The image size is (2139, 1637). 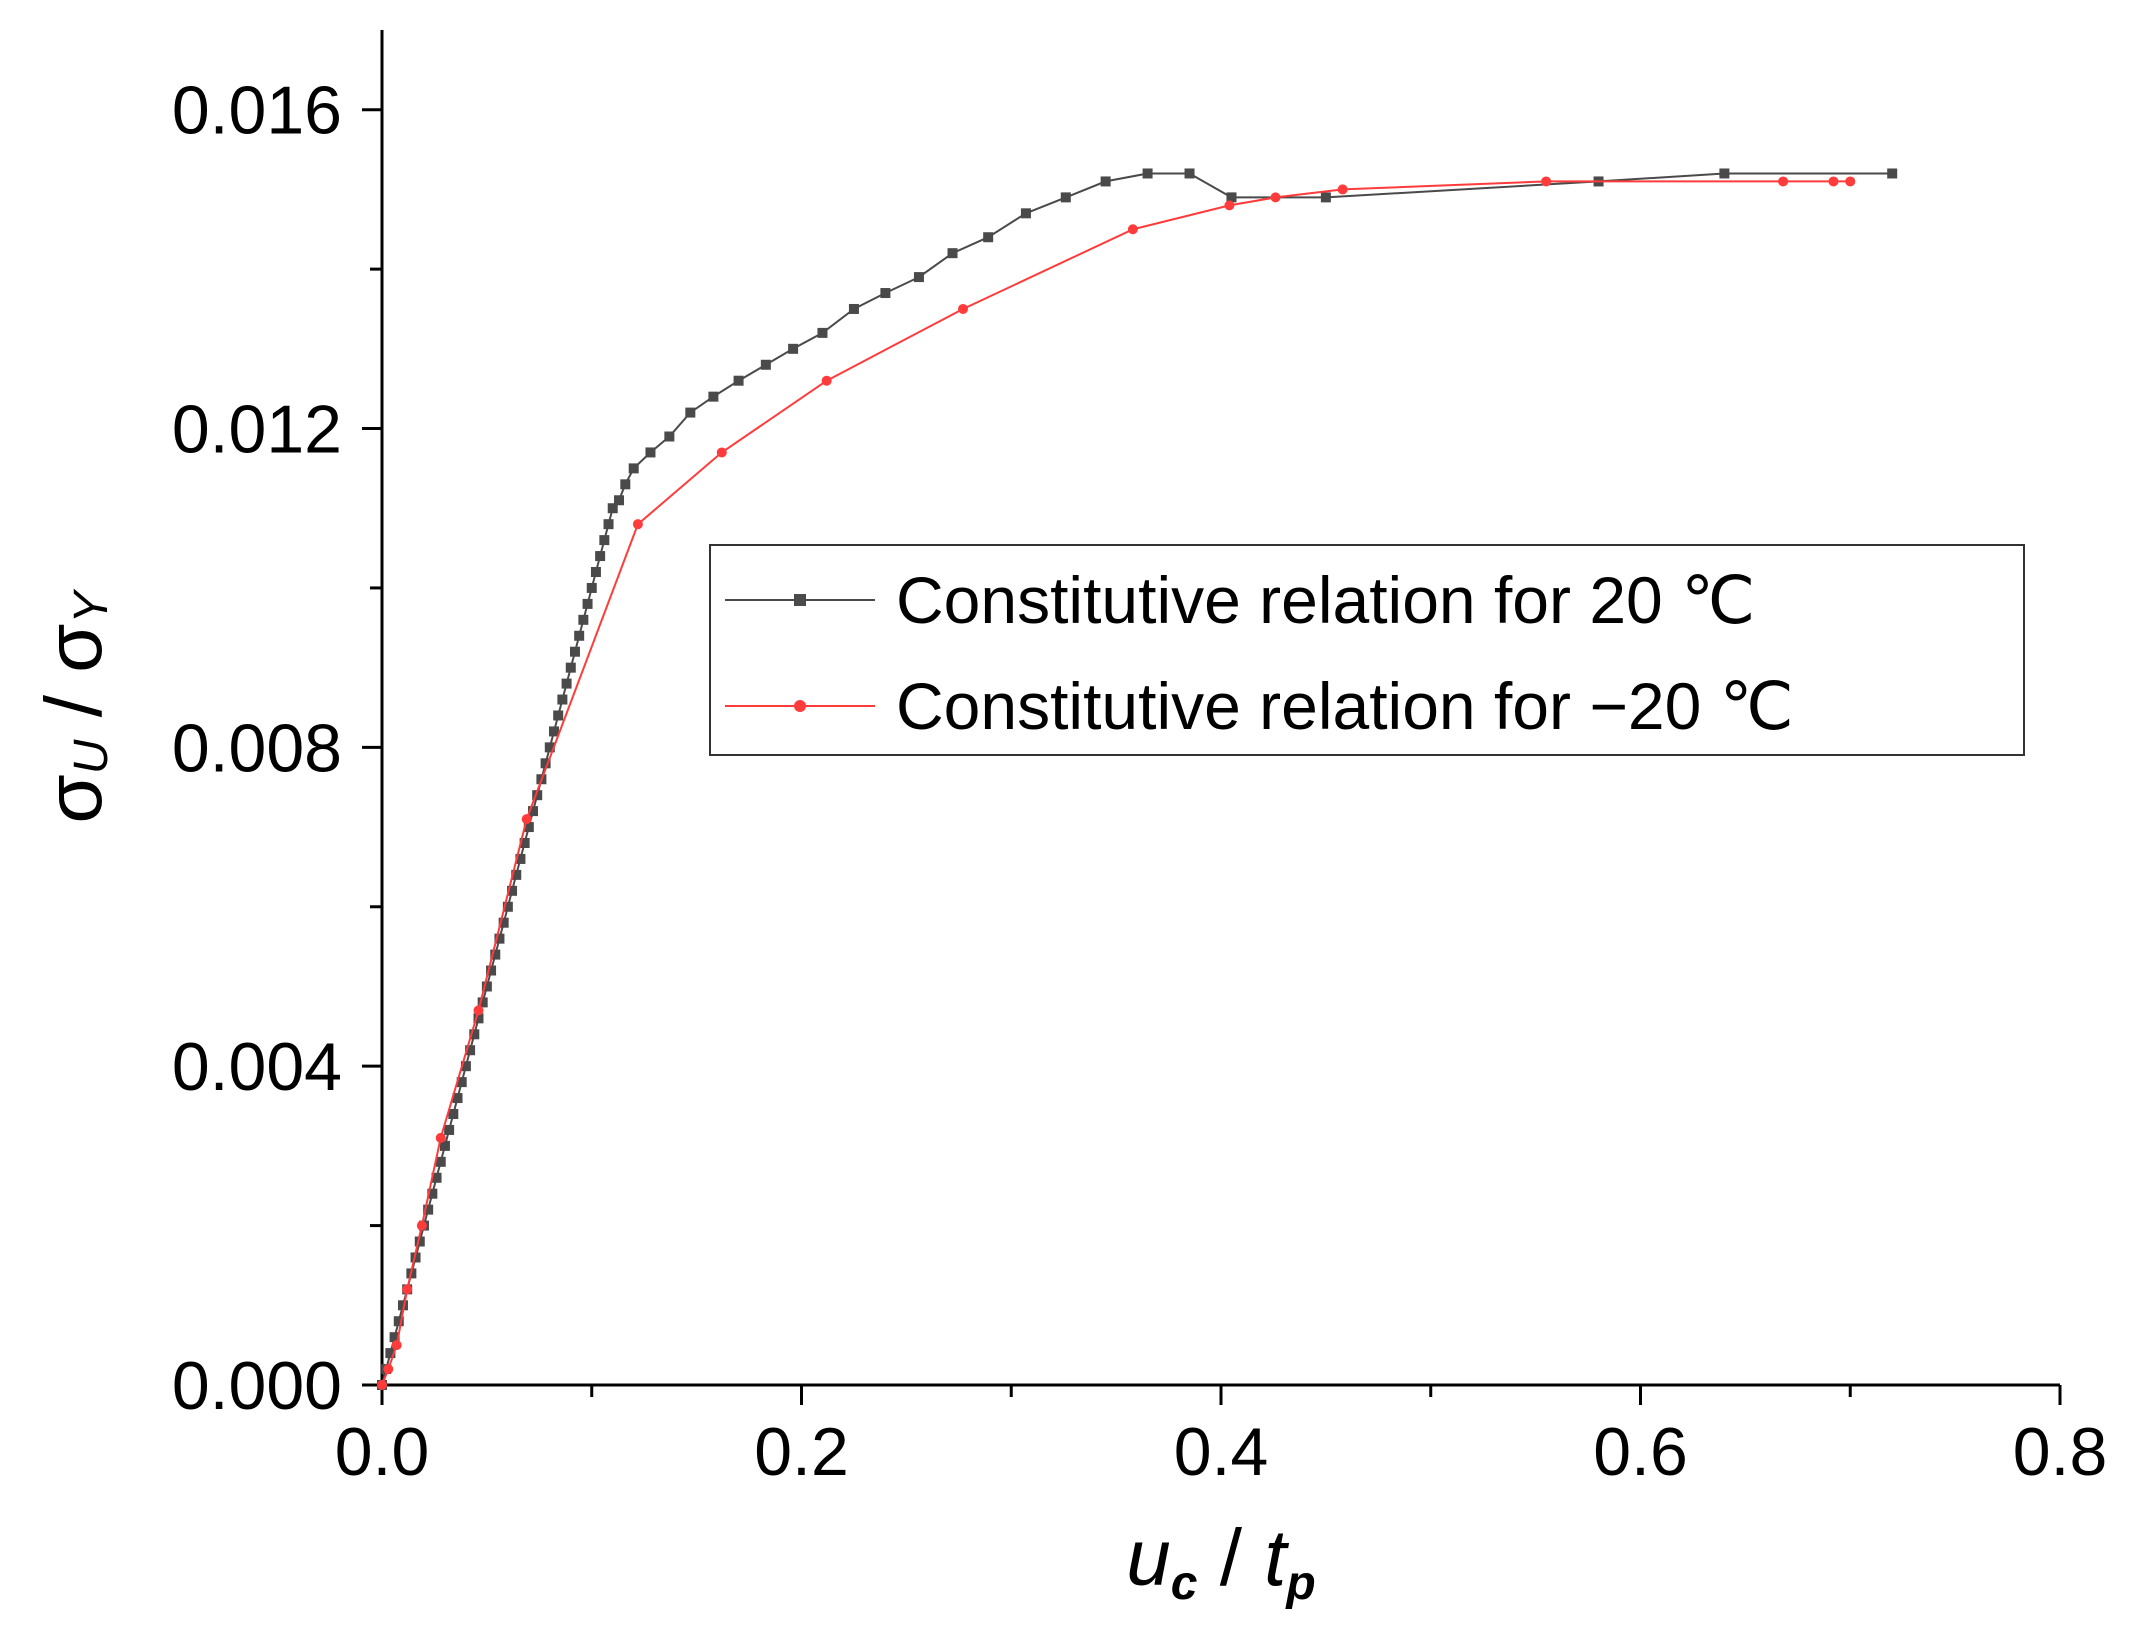 I want to click on y-axis-title-var-sub: U, so click(x=91, y=756).